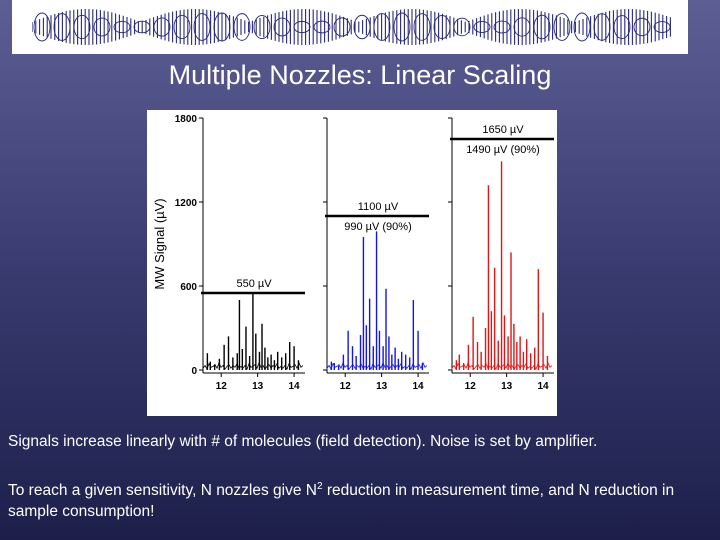  Describe the element at coordinates (194, 371) in the screenshot. I see `y-tick-label: 0` at that location.